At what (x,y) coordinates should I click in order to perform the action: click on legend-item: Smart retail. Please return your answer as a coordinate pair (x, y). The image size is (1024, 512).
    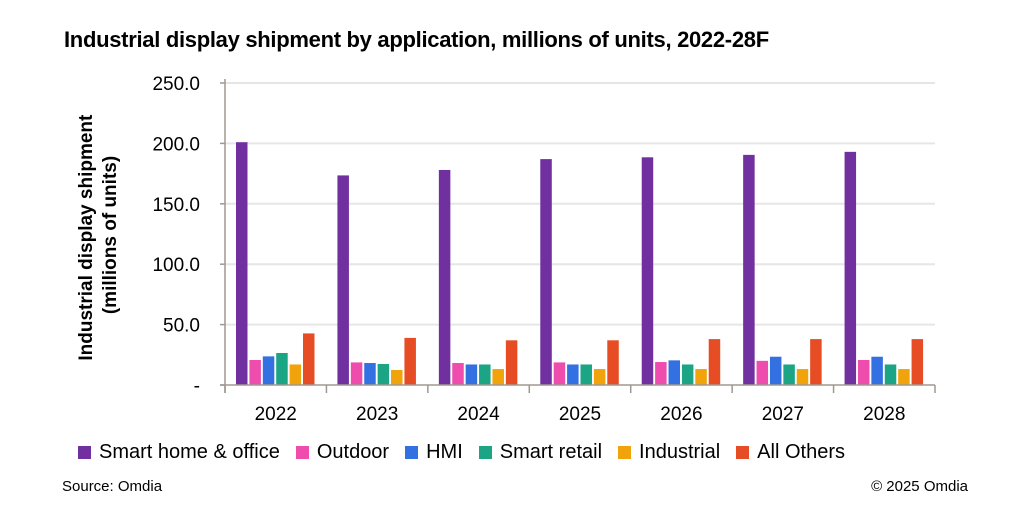
    Looking at the image, I should click on (540, 452).